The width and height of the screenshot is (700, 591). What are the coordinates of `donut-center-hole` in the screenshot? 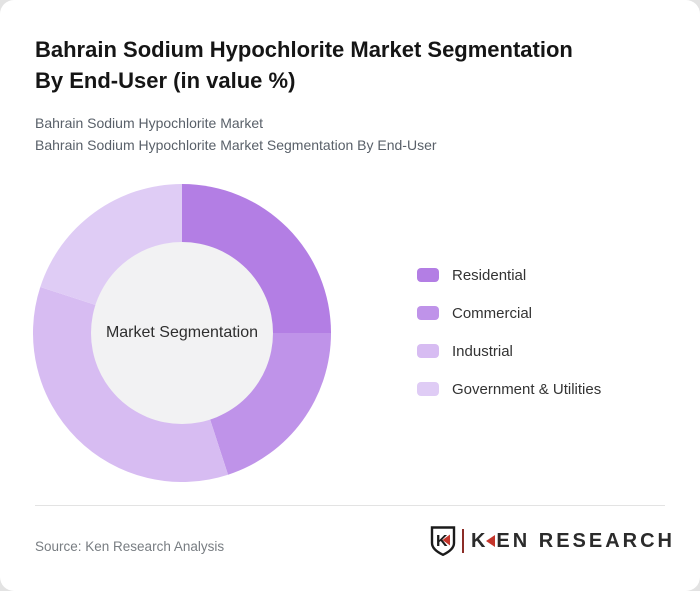 It's located at (182, 333).